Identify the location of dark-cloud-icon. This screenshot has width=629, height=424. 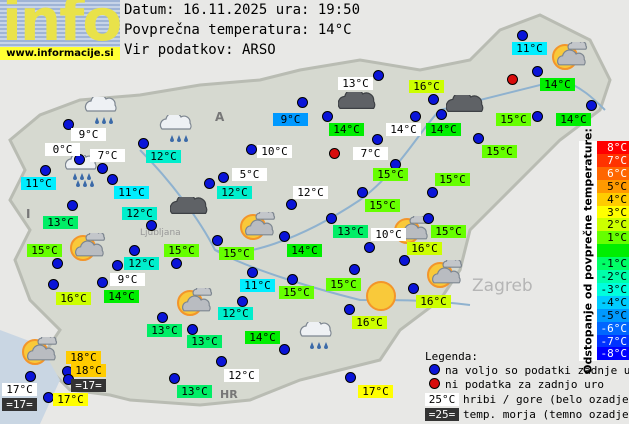
(193, 214).